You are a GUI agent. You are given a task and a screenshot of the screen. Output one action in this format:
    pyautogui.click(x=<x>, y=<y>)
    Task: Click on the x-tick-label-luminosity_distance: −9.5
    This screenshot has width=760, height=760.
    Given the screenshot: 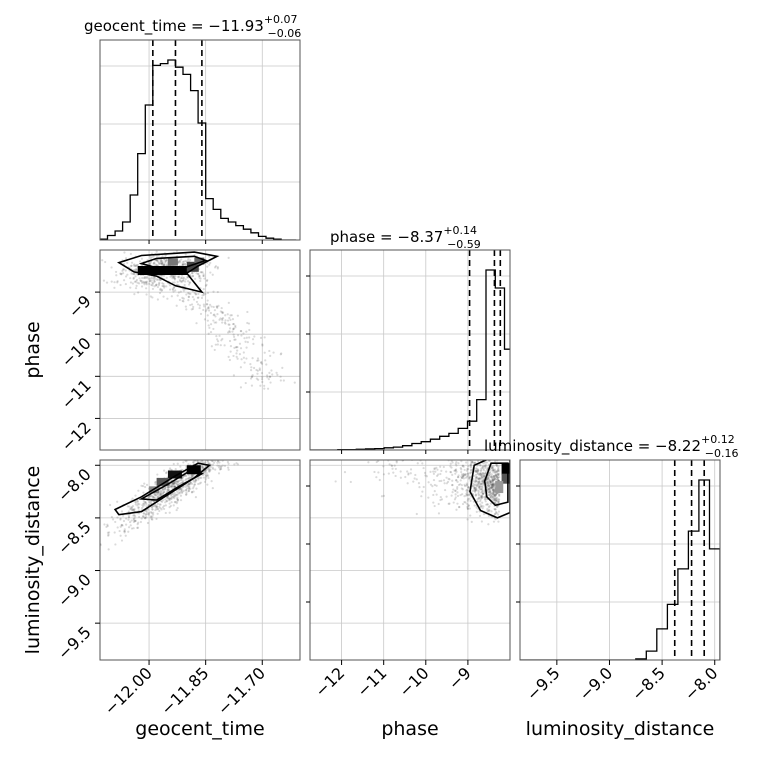 What is the action you would take?
    pyautogui.click(x=543, y=683)
    